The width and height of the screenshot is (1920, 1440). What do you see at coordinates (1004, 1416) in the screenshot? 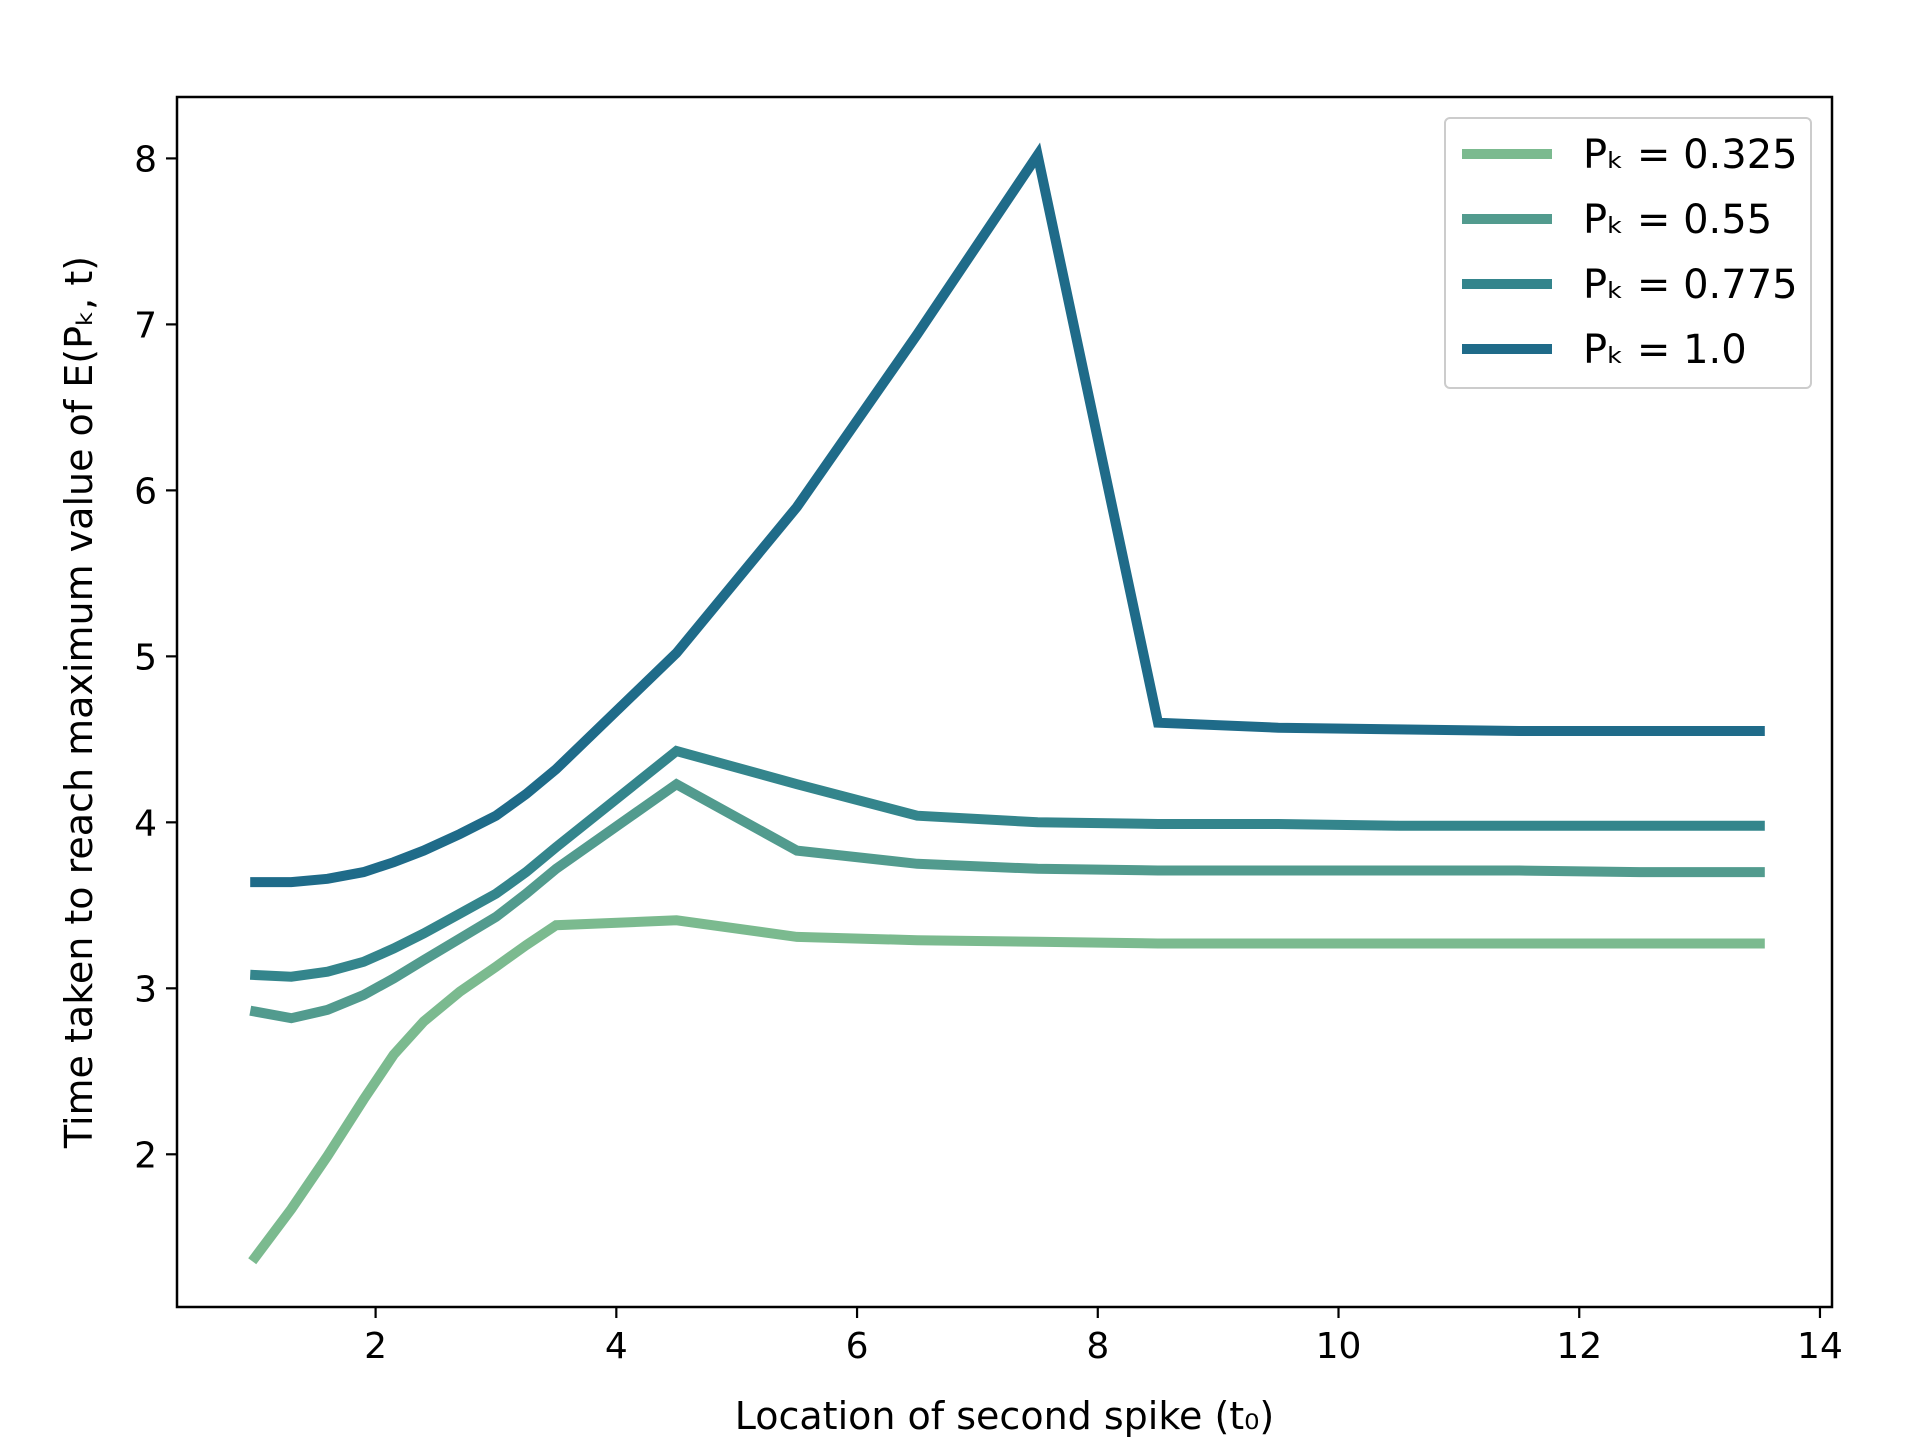
I see `x-axis-label: Location of second spike (t₀)` at bounding box center [1004, 1416].